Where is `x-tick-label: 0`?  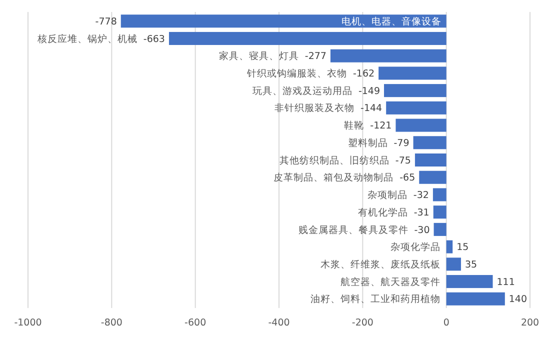
x-tick-label: 0 is located at coordinates (446, 323).